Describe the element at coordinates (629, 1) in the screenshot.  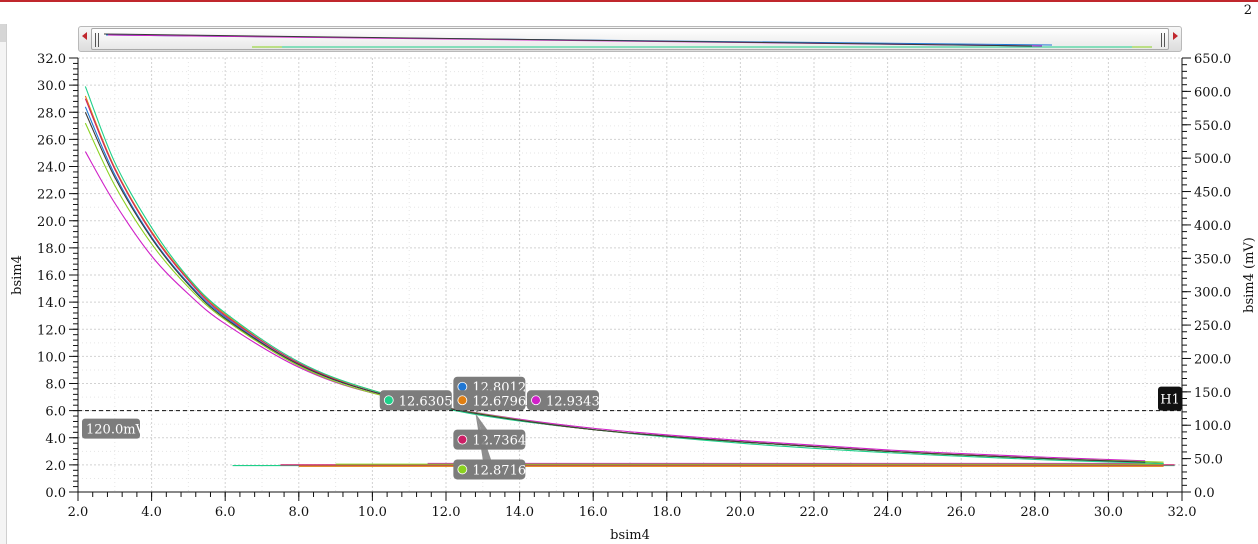
I see `window-top-border` at that location.